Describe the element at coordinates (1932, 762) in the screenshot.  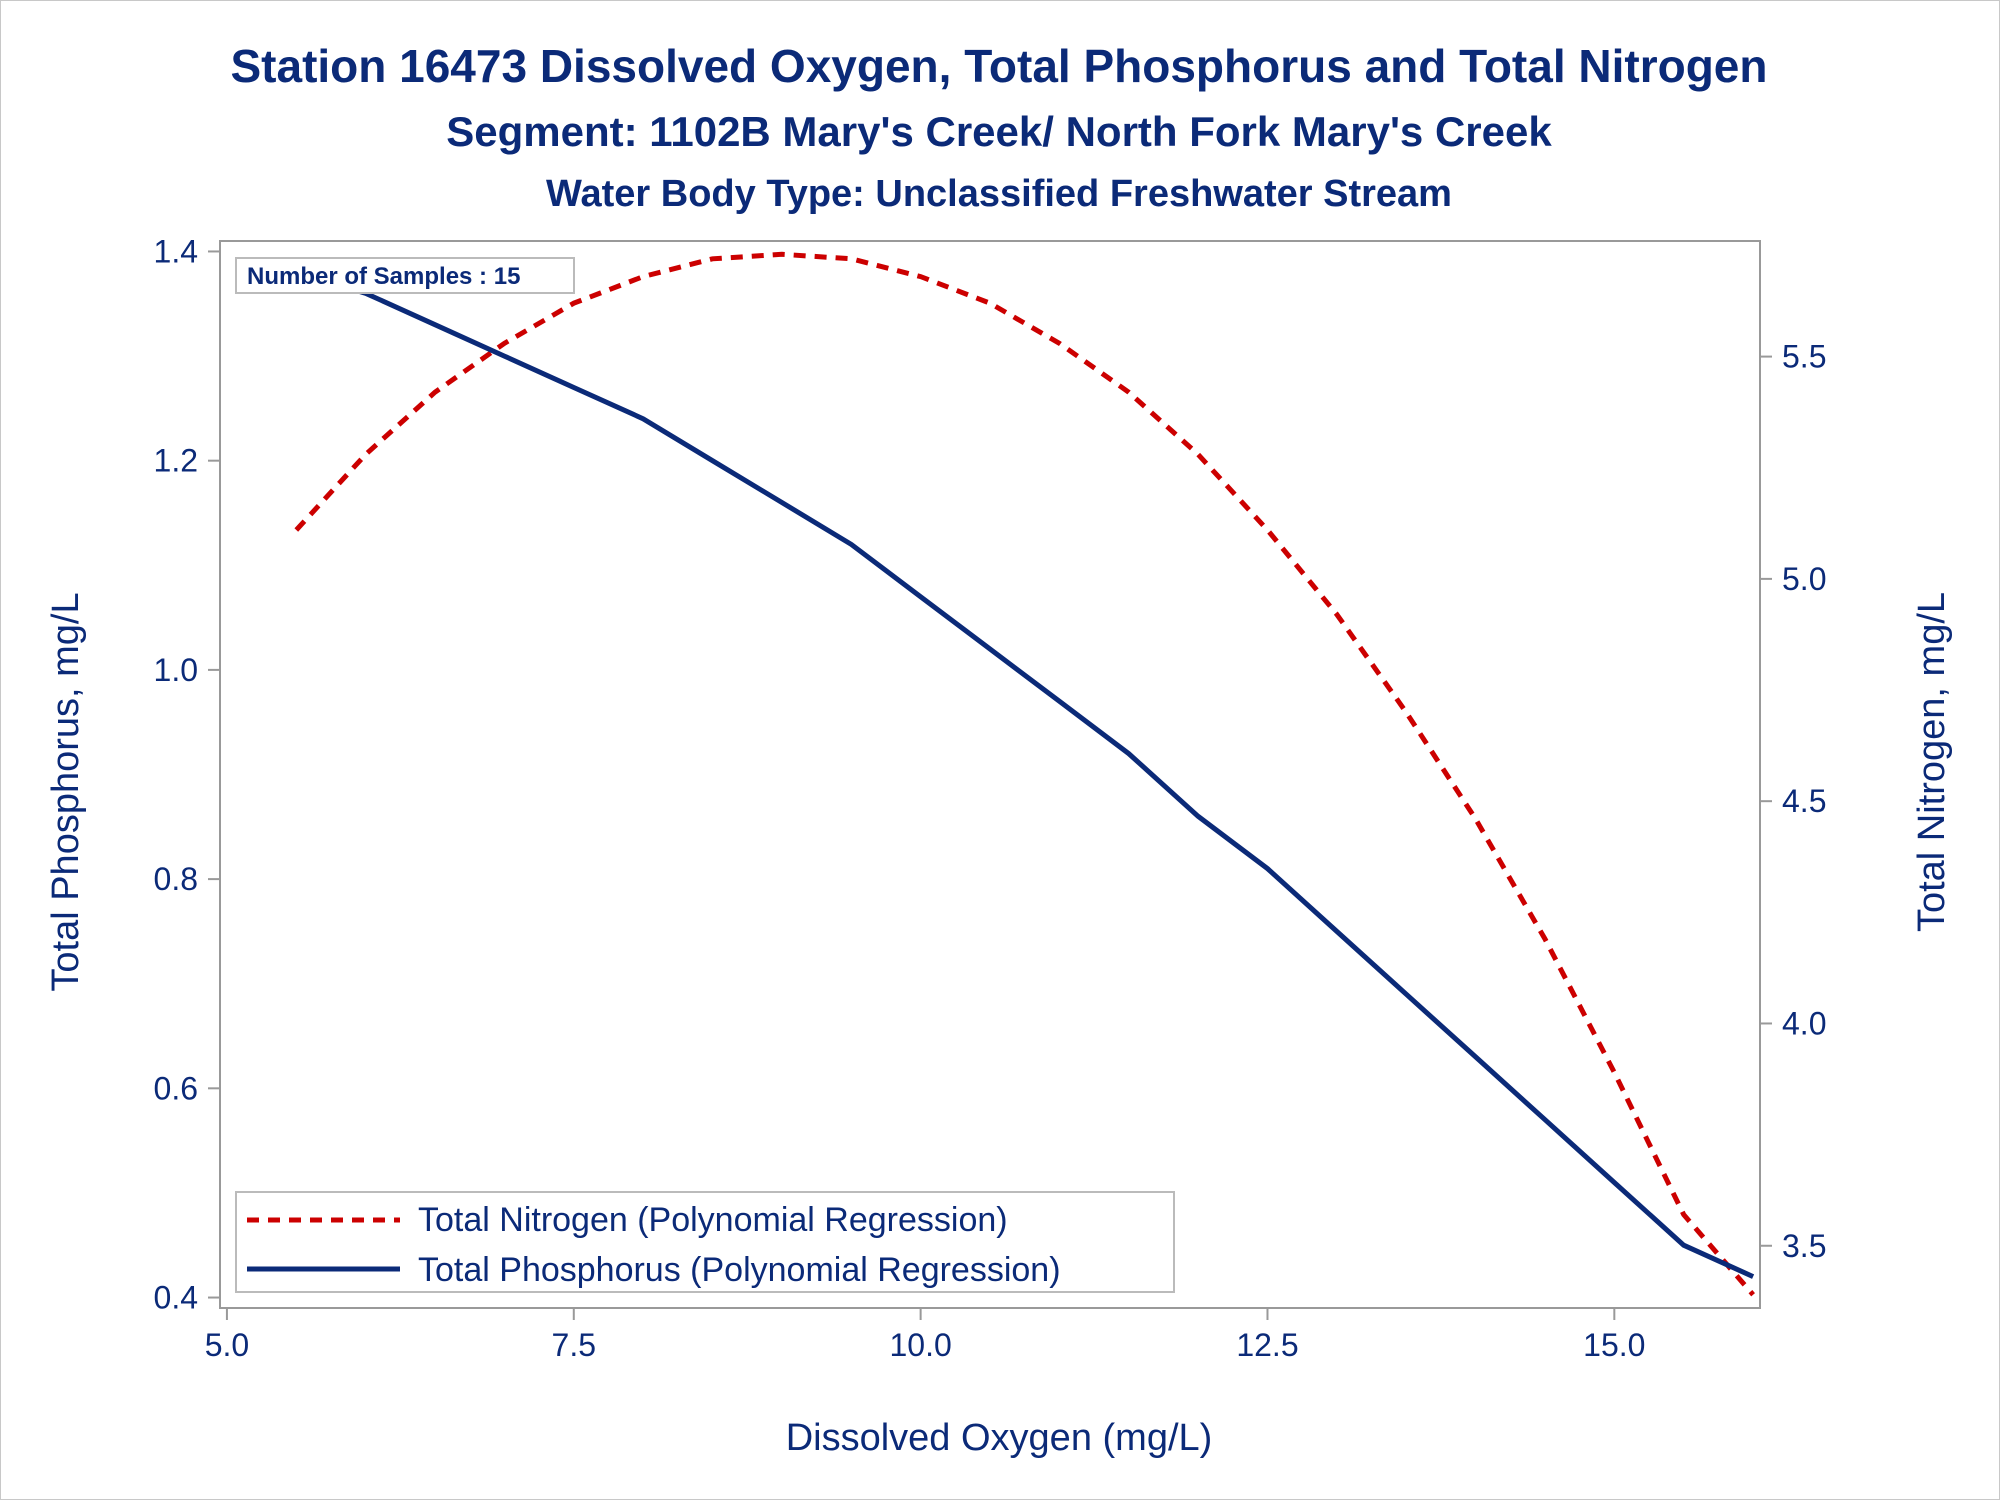
I see `y-axis-right-label: Total Nitrogen, mg/L` at that location.